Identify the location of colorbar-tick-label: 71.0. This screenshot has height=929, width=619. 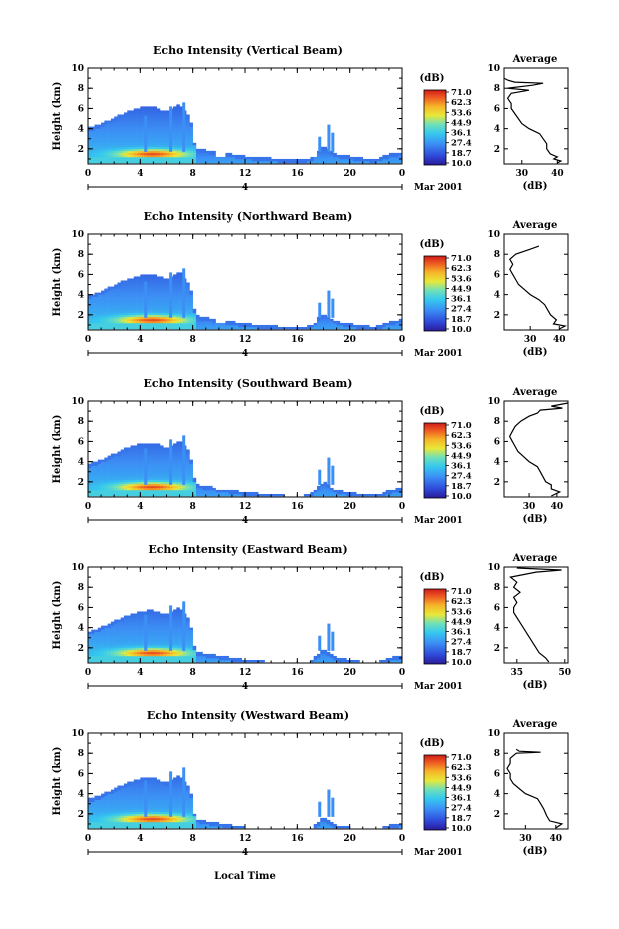
(461, 93).